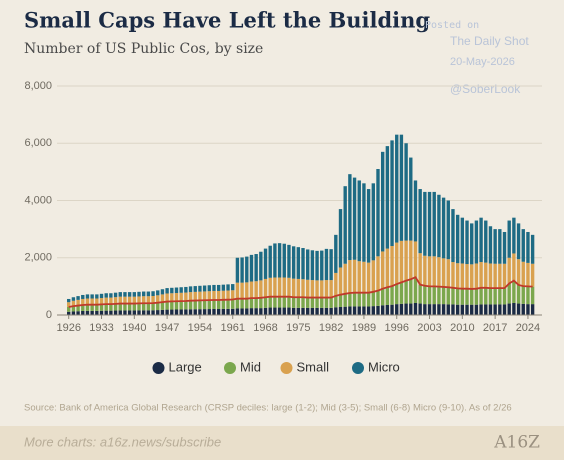 This screenshot has height=460, width=564. Describe the element at coordinates (38, 86) in the screenshot. I see `y-tick-label: 8,000` at that location.